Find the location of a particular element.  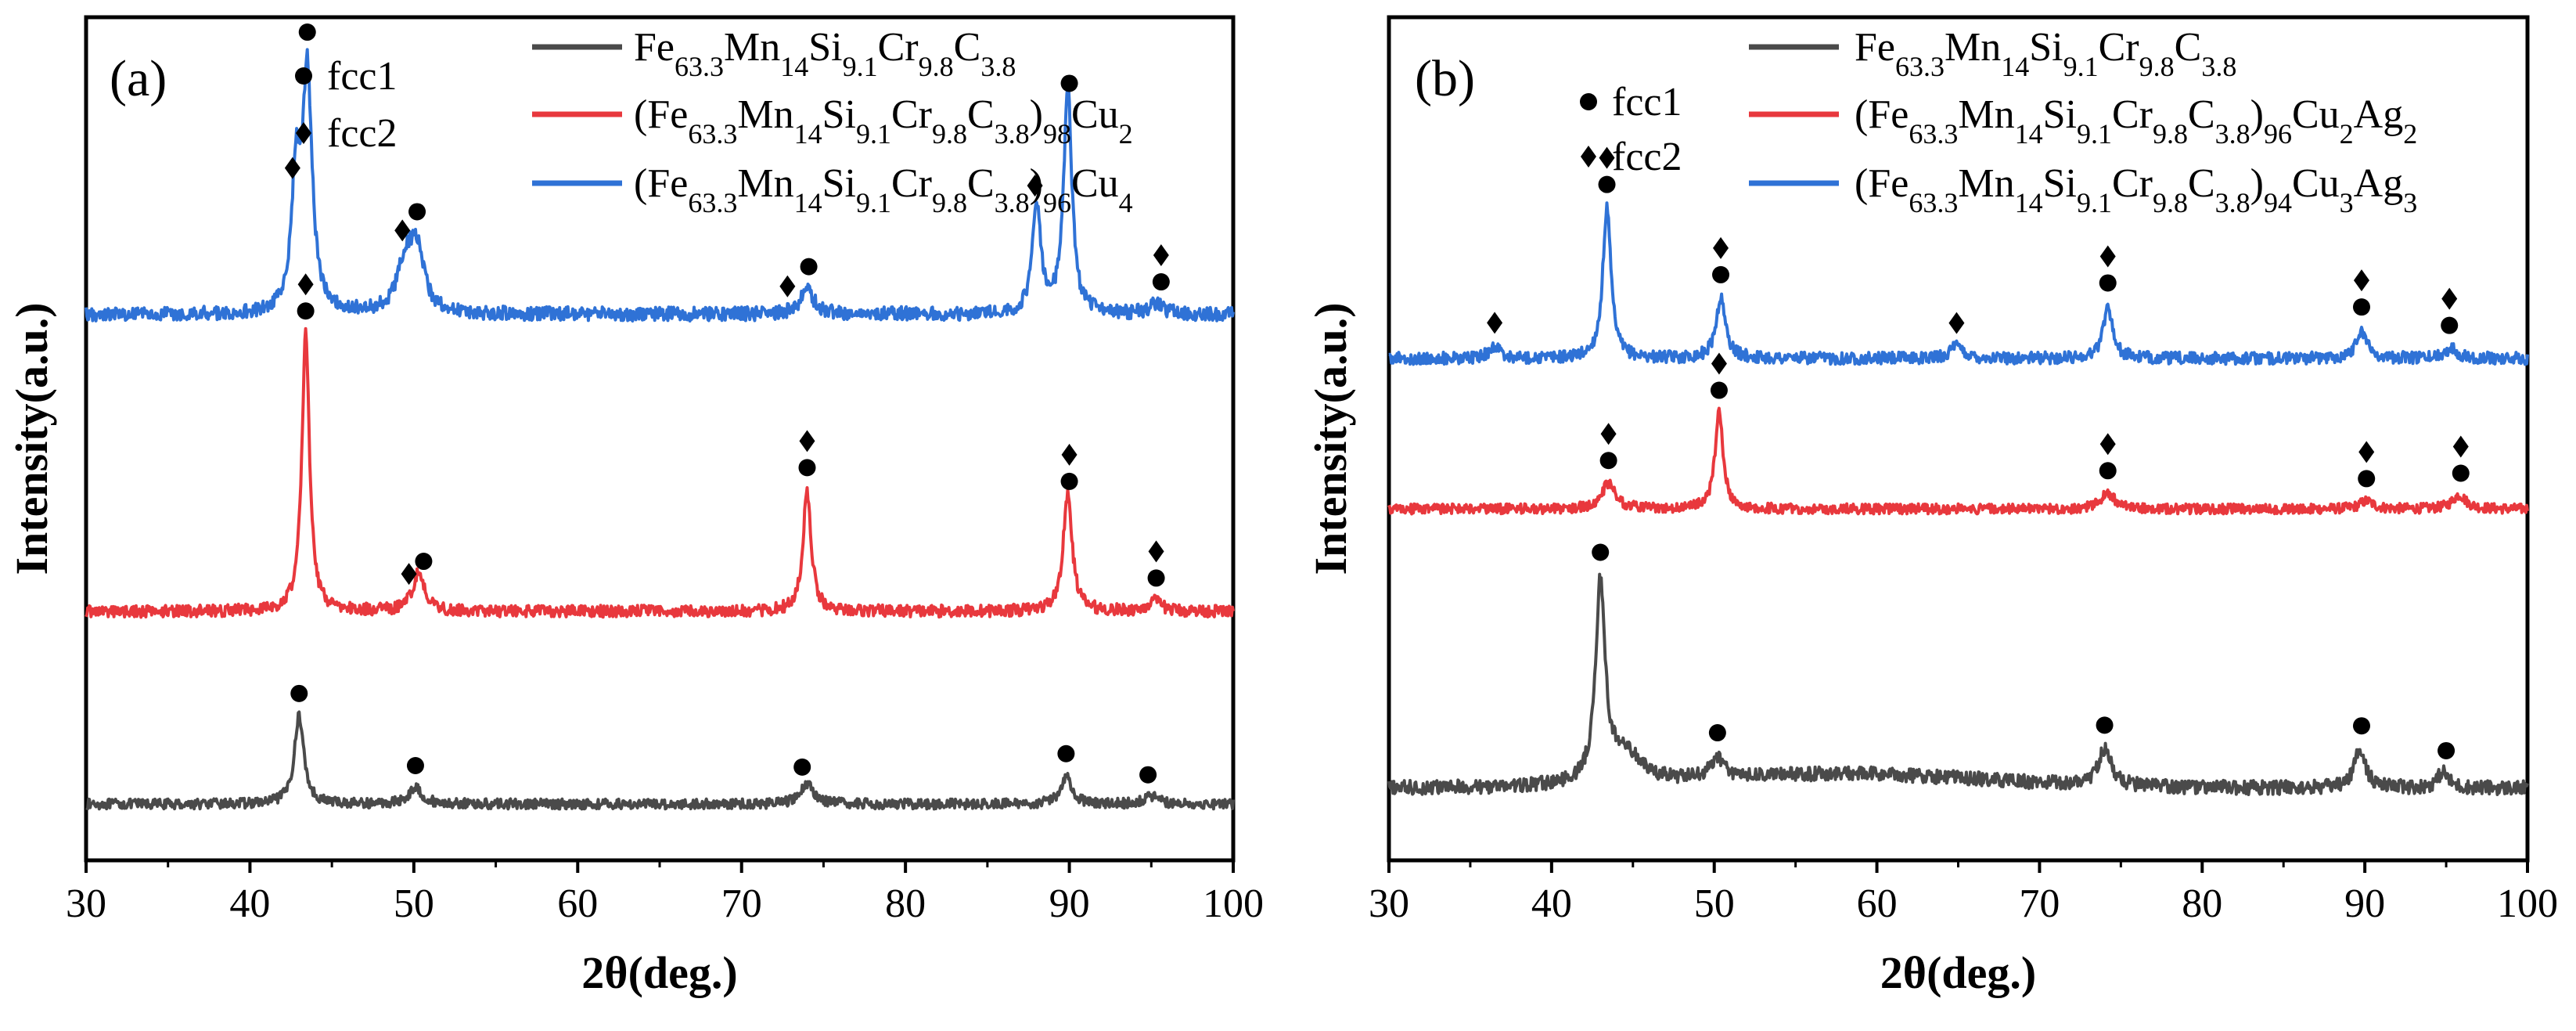

legend-label: (Fe63.3Mn14Si9.1Cr9.8C3.8)96Cu2Ag2 is located at coordinates (2136, 121).